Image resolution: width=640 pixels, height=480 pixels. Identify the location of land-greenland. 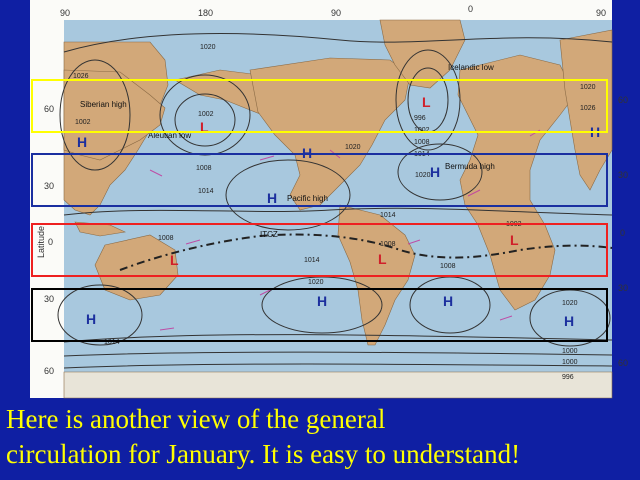
(422, 54).